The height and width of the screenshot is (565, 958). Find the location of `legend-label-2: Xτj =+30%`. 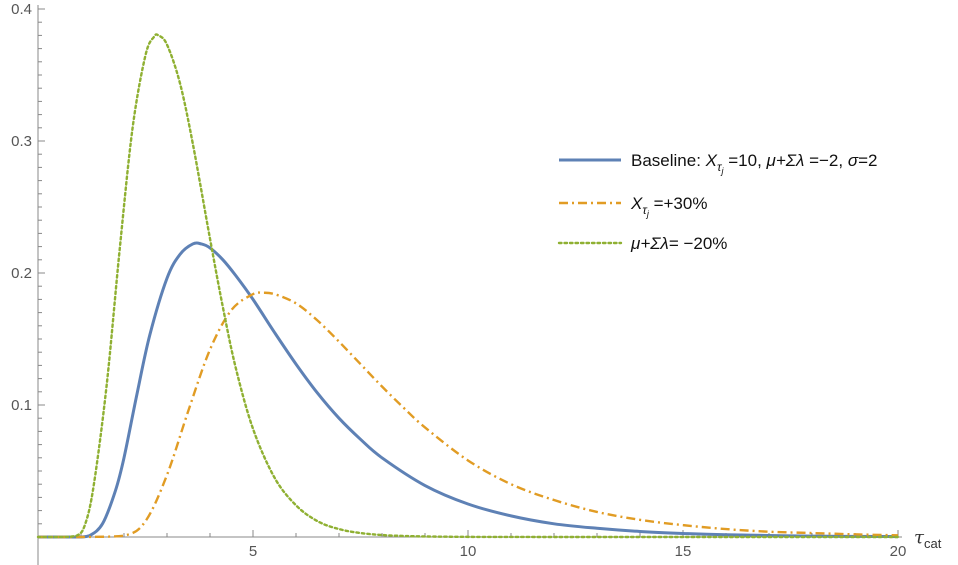

legend-label-2: Xτj =+30% is located at coordinates (668, 206).